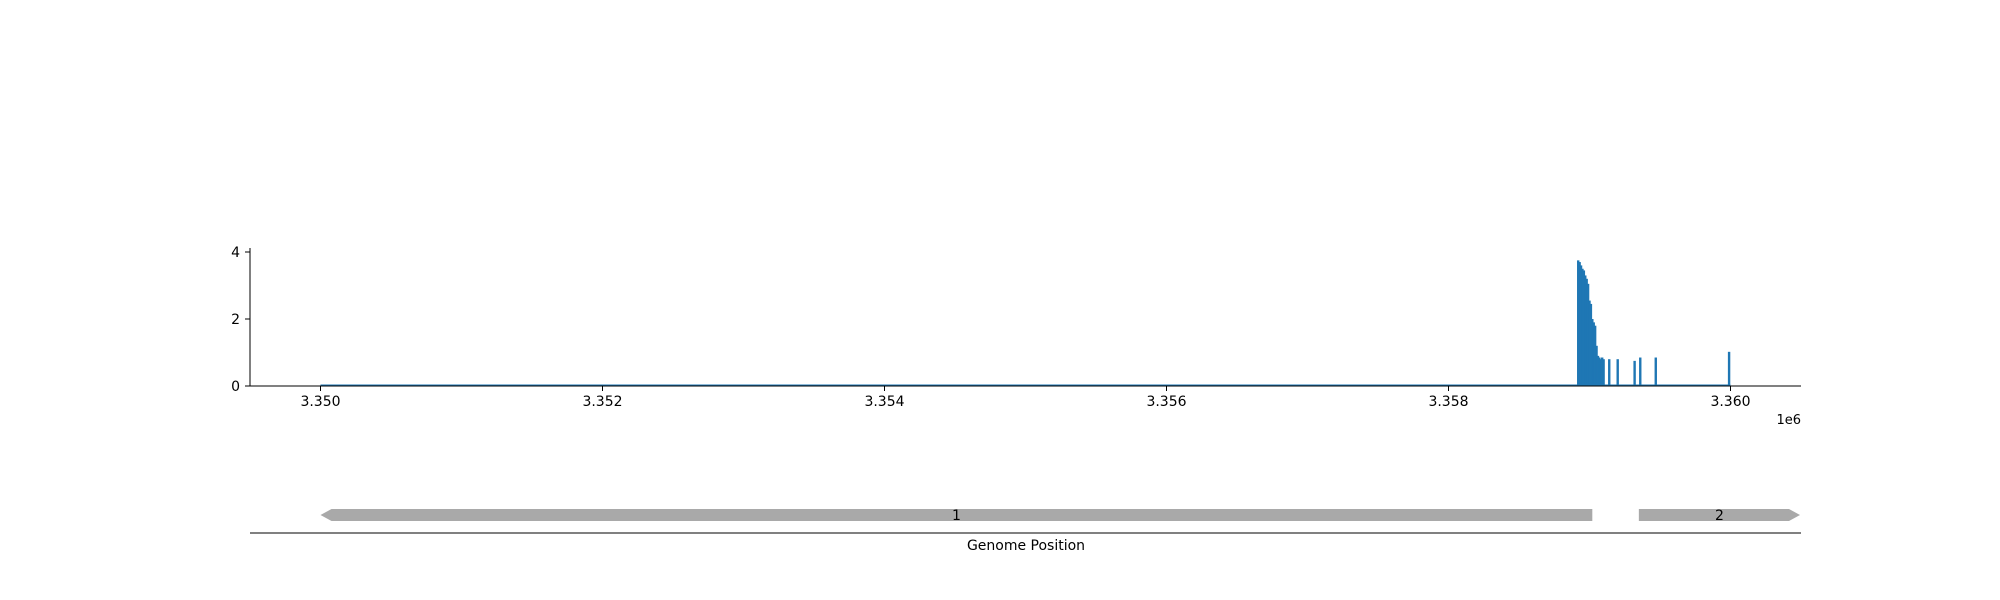 This screenshot has height=600, width=2000. I want to click on x-tick-label: 3.360, so click(1730, 402).